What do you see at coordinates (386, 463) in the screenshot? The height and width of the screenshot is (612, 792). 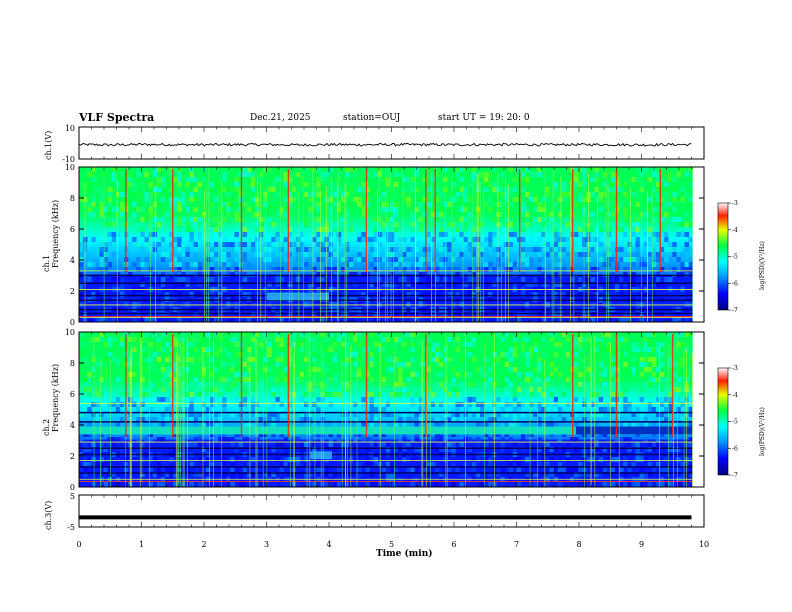 I see `ch2-spectrogram-row` at bounding box center [386, 463].